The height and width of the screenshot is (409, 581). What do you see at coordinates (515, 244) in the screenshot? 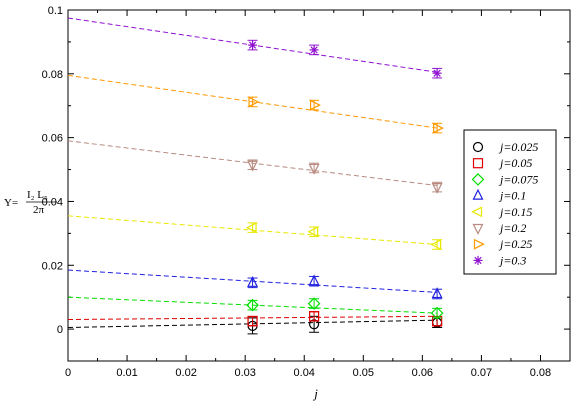
I see `legend-label: j=0.25` at bounding box center [515, 244].